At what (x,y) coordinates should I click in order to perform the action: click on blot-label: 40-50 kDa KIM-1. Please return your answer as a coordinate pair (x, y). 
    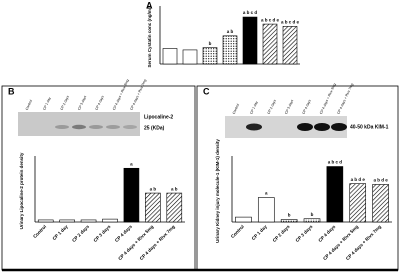
    Looking at the image, I should click on (369, 127).